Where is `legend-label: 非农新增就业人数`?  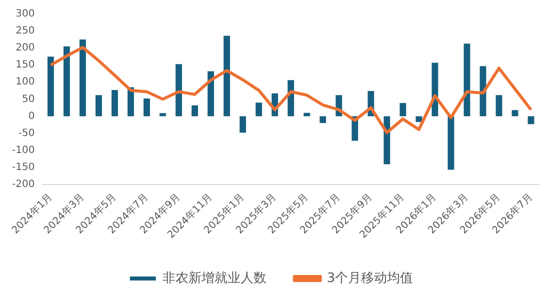
legend-label: 非农新增就业人数 is located at coordinates (214, 278).